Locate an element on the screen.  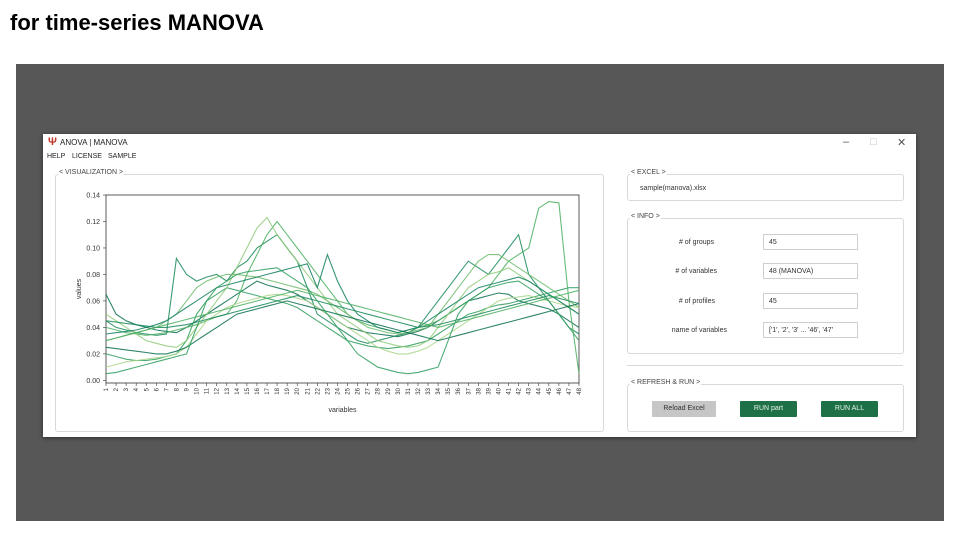
x-tick-label: 28 is located at coordinates (379, 390).